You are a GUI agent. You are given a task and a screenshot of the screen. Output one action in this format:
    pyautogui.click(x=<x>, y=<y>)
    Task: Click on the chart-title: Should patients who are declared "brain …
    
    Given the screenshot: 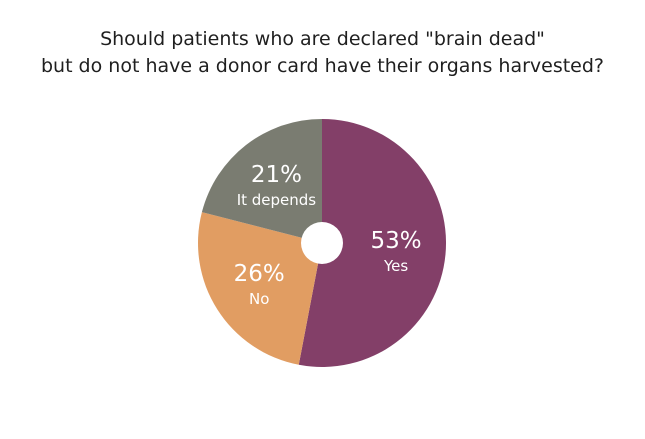 What is the action you would take?
    pyautogui.click(x=322, y=53)
    